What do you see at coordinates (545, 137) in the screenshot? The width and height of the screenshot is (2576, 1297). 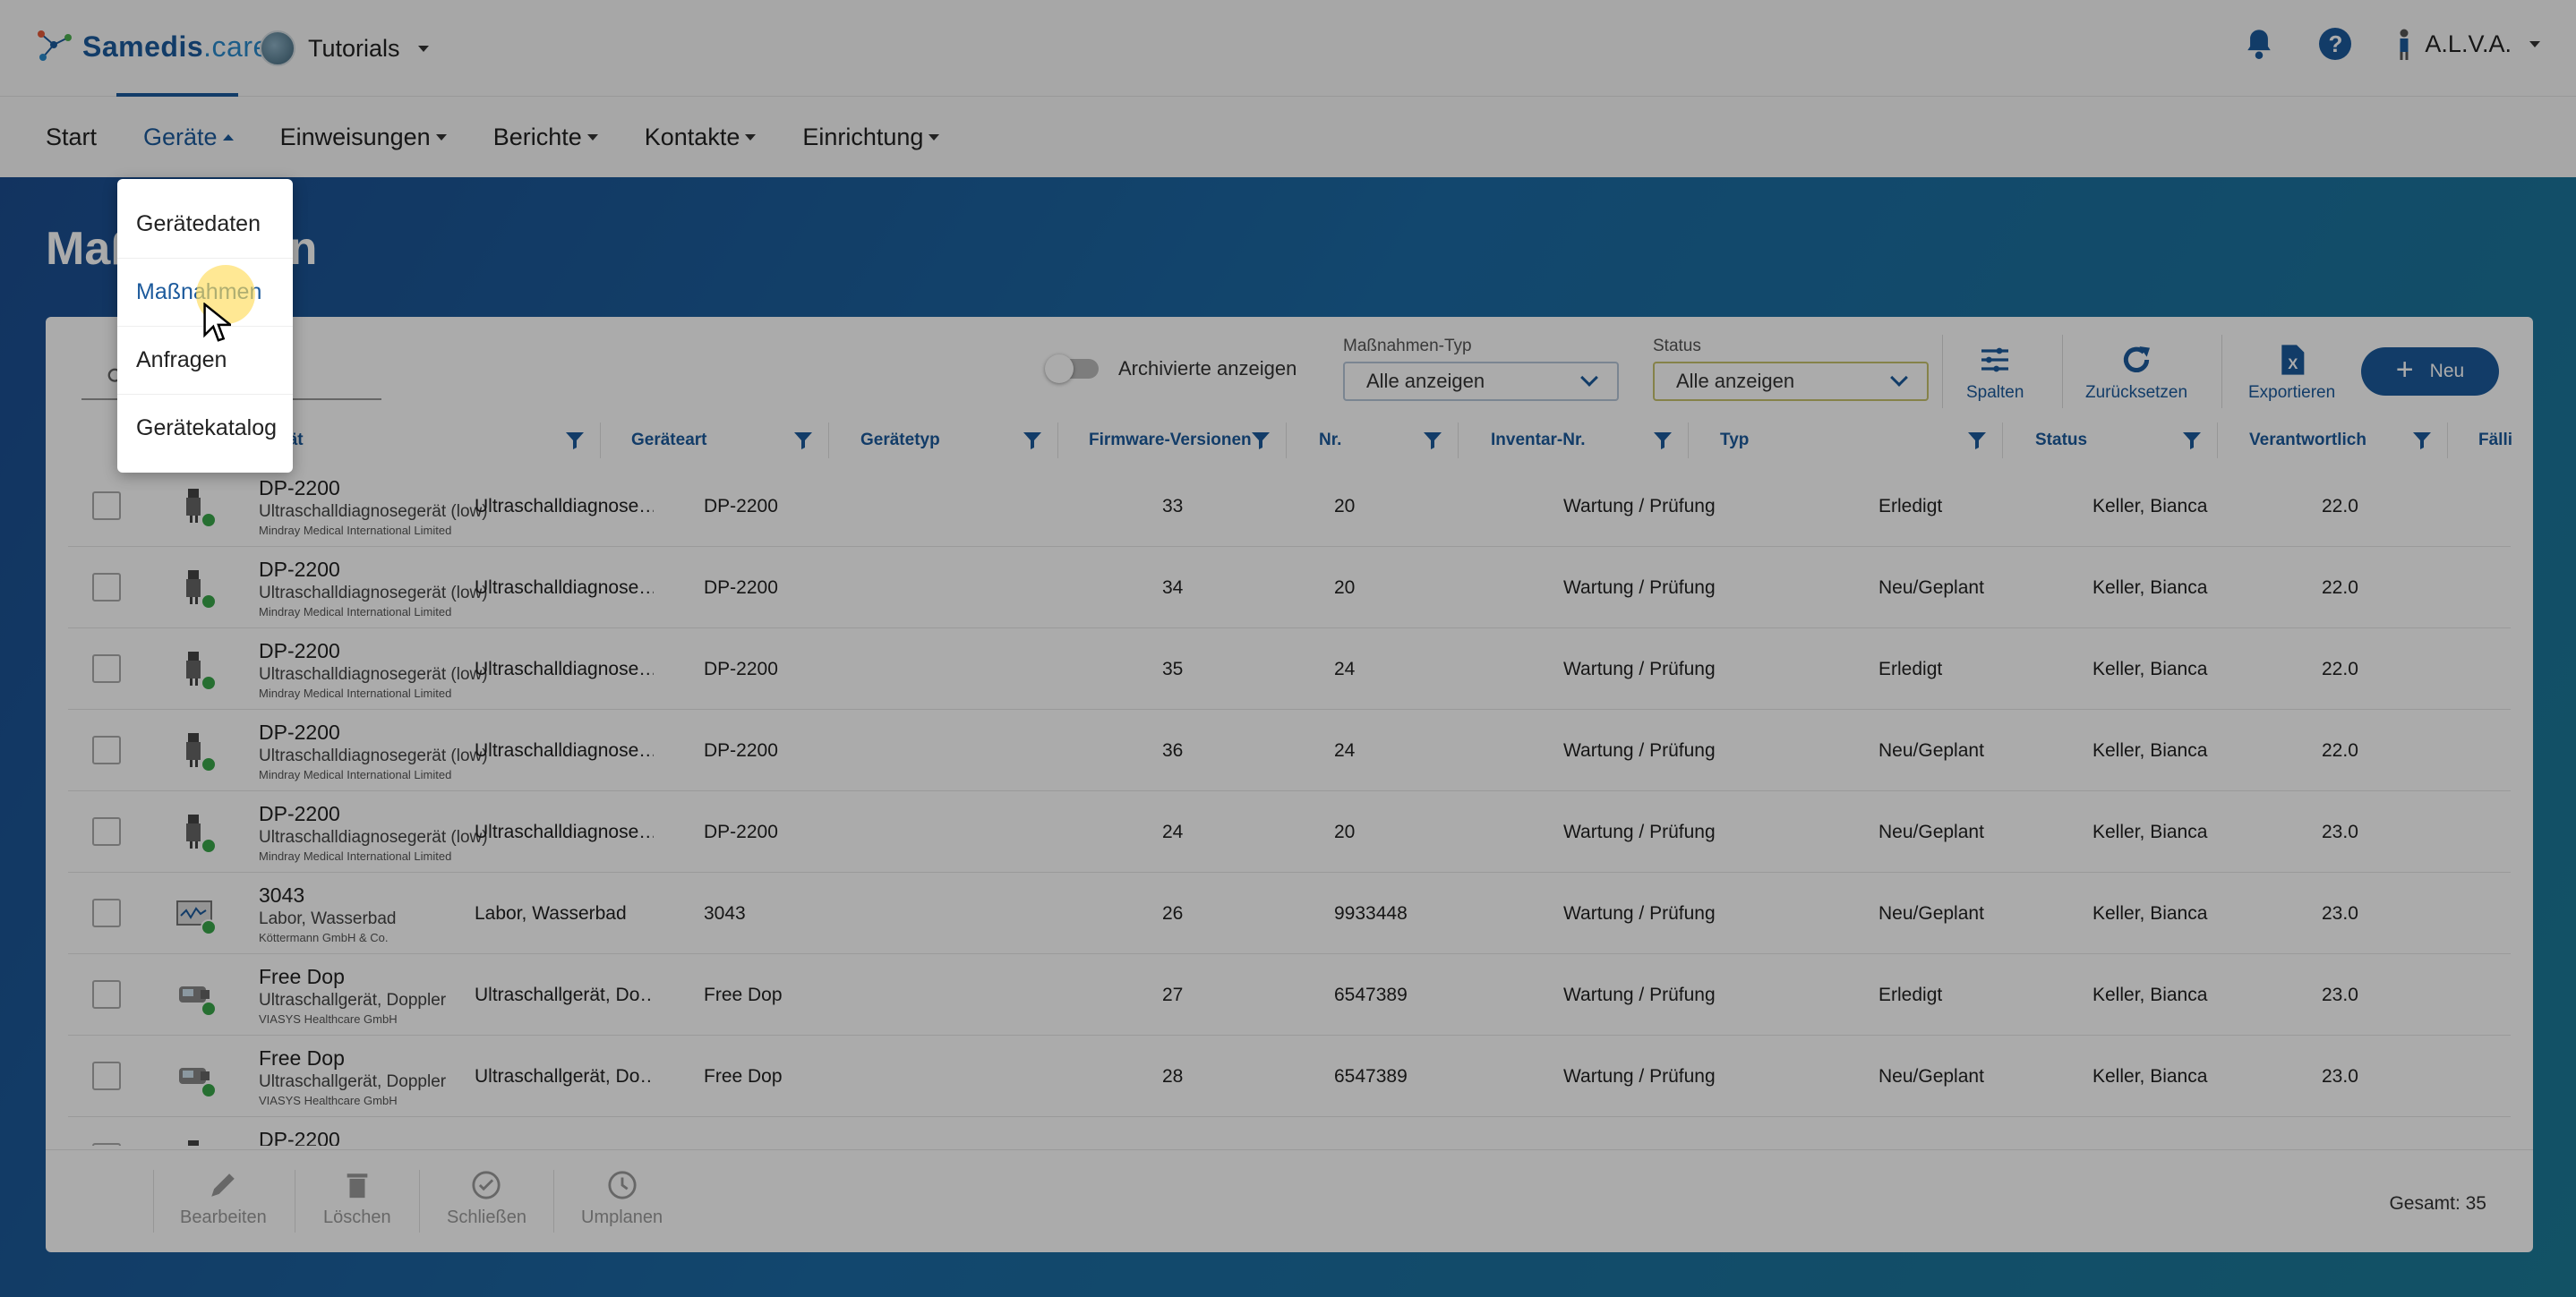 I see `nav-berichte: Berichte` at bounding box center [545, 137].